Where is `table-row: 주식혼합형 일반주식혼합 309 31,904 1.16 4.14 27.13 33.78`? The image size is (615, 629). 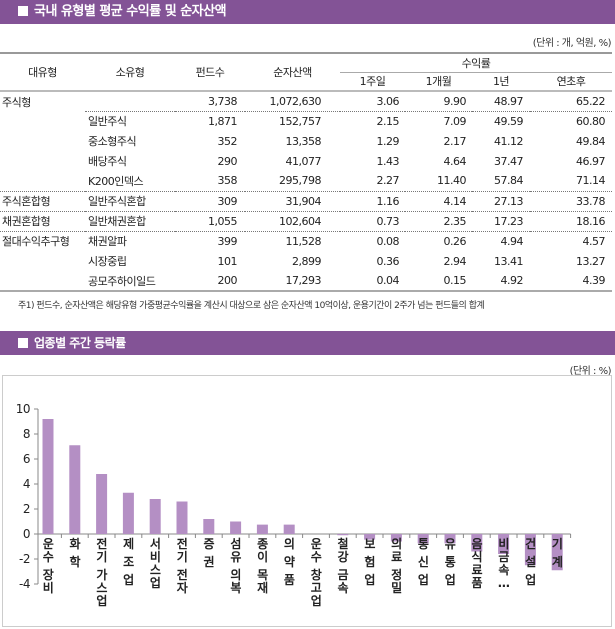 table-row: 주식혼합형 일반주식혼합 309 31,904 1.16 4.14 27.13 33.78 is located at coordinates (306, 201).